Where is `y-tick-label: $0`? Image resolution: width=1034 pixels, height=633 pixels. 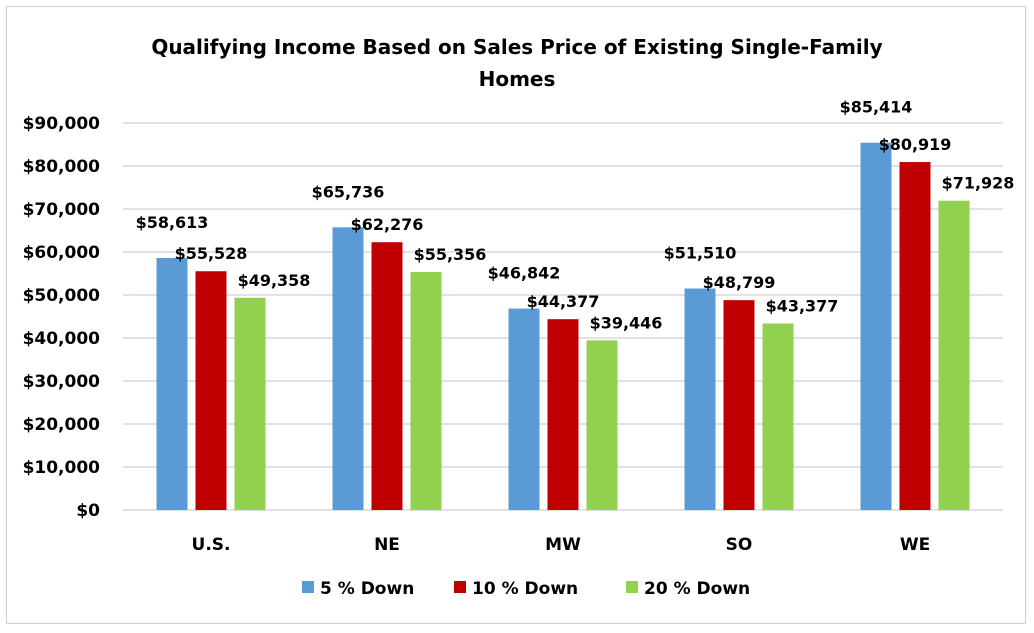
y-tick-label: $0 is located at coordinates (88, 511).